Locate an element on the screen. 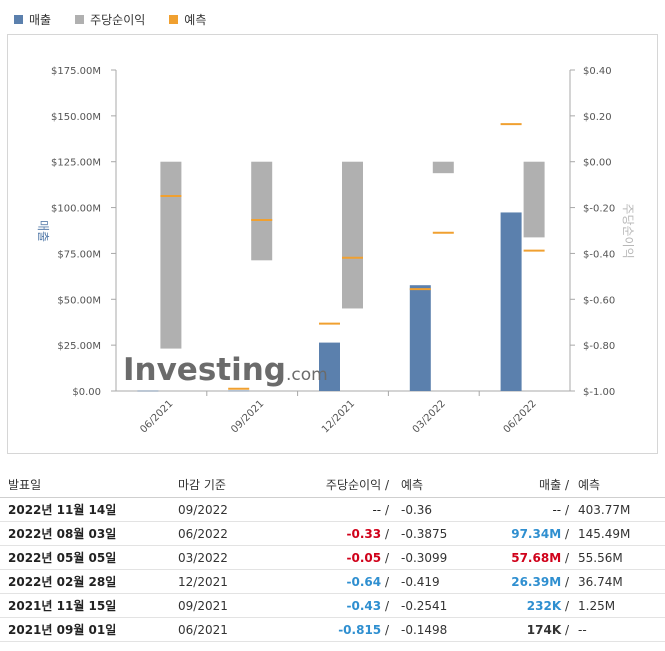 The image size is (665, 651). x-tick-label: 12/2021 is located at coordinates (338, 416).